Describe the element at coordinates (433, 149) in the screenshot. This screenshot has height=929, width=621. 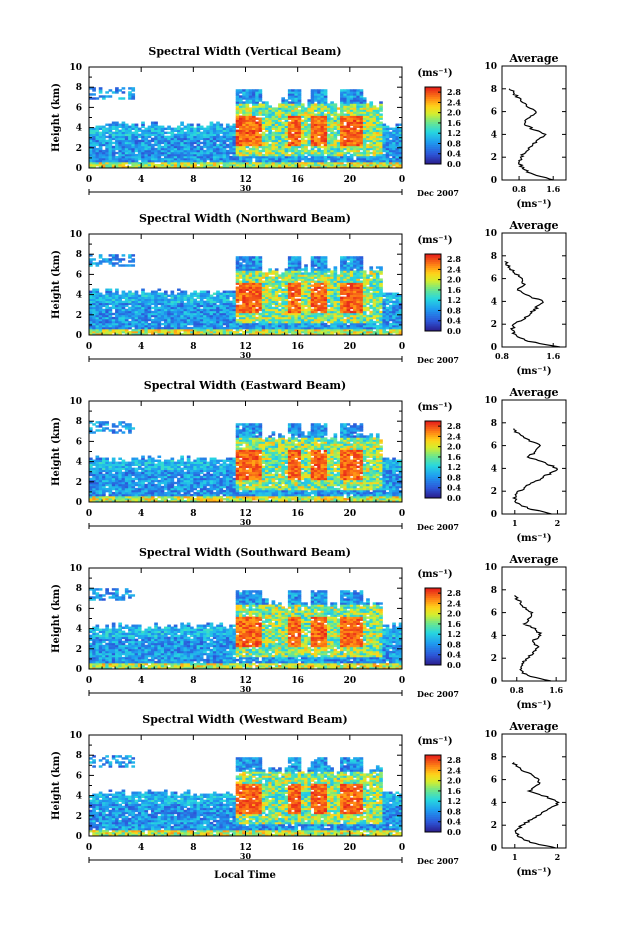
I see `colorbar-swatch` at that location.